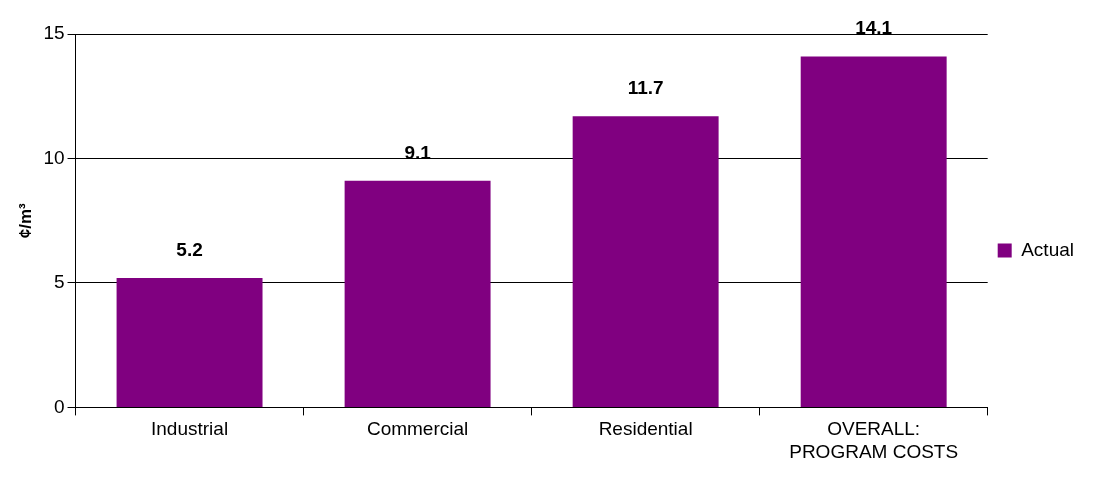  Describe the element at coordinates (189, 249) in the screenshot. I see `data-label: 5.2` at that location.